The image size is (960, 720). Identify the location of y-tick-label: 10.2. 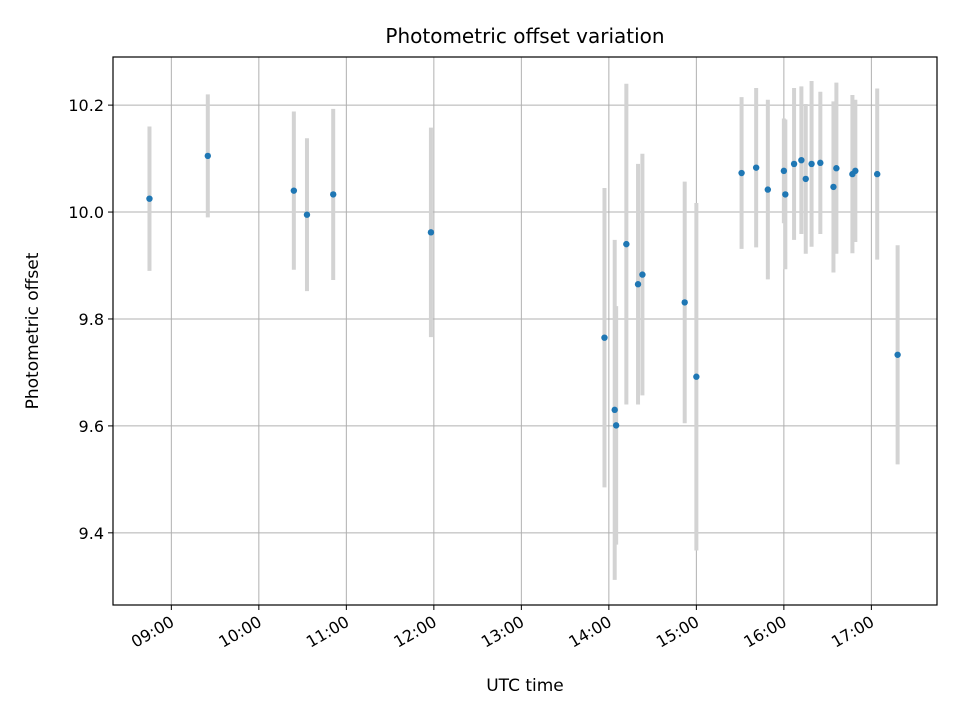
(86, 105).